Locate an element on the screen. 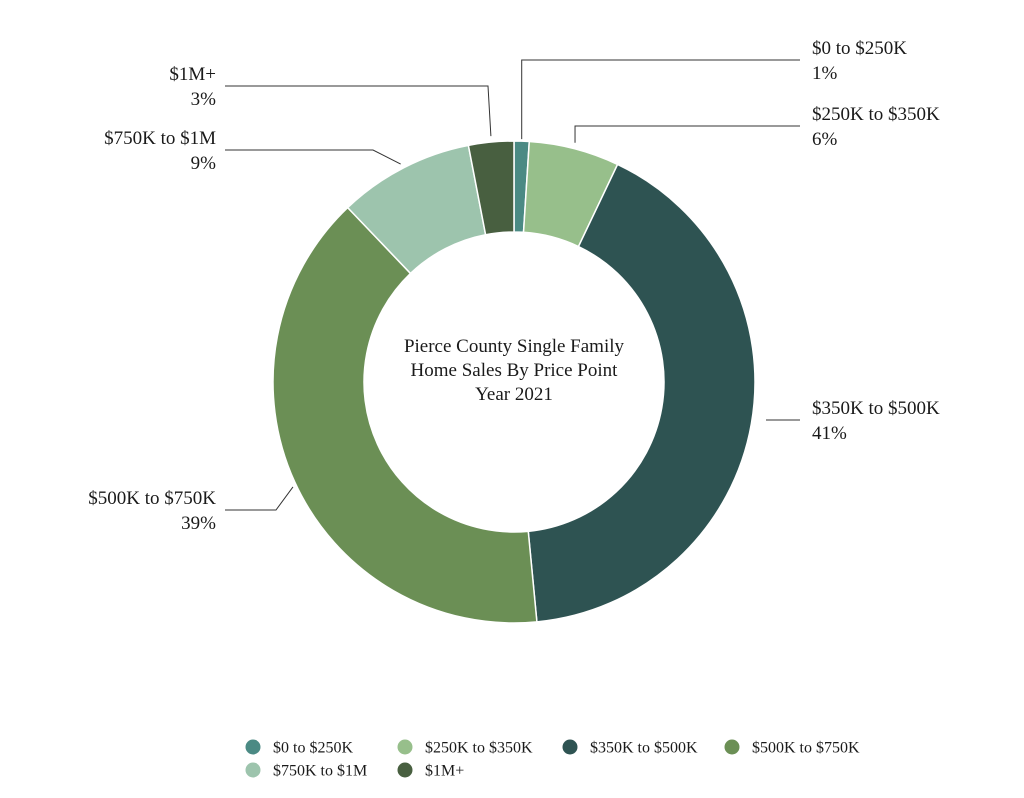  callout-value-label: 39% is located at coordinates (198, 523).